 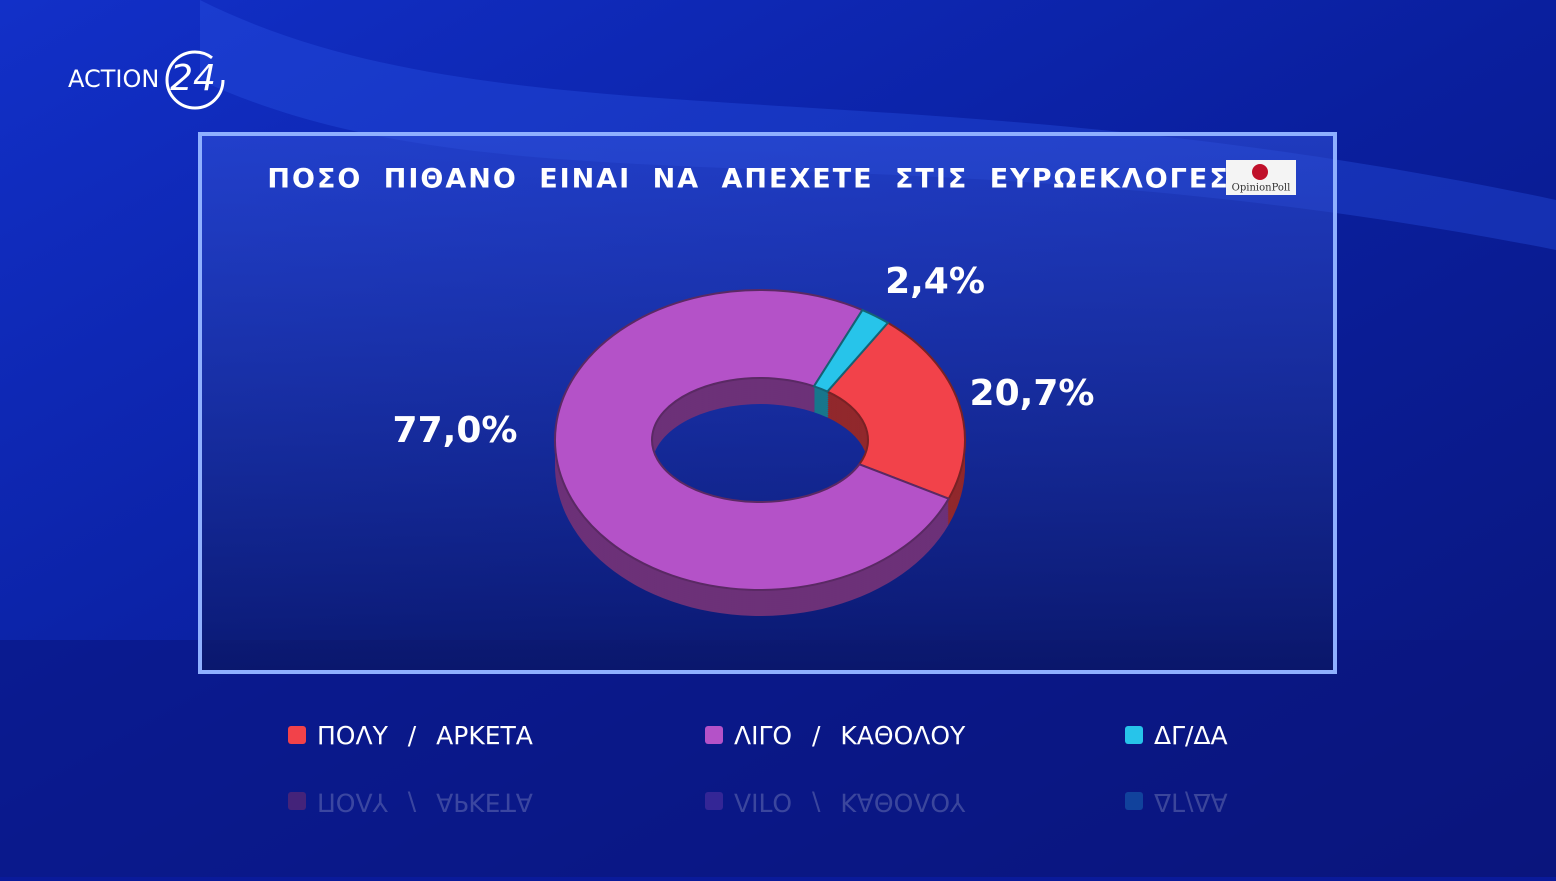 What do you see at coordinates (1191, 802) in the screenshot?
I see `legend-label-reflection: ΔΓ/ΔΑ` at bounding box center [1191, 802].